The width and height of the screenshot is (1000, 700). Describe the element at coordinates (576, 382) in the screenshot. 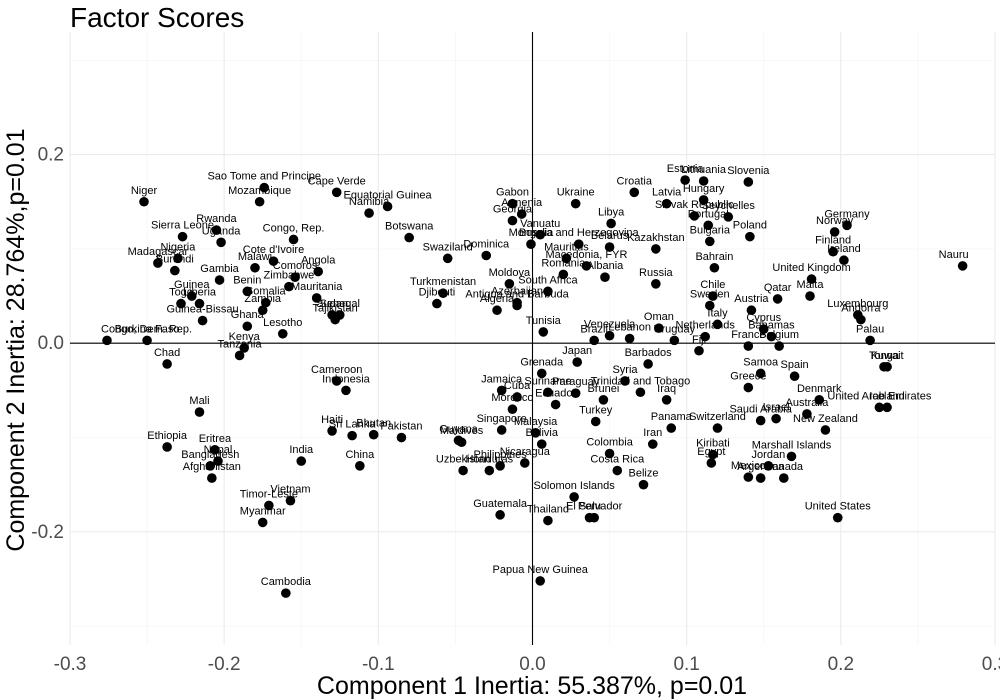

I see `point-label: Paraguay` at that location.